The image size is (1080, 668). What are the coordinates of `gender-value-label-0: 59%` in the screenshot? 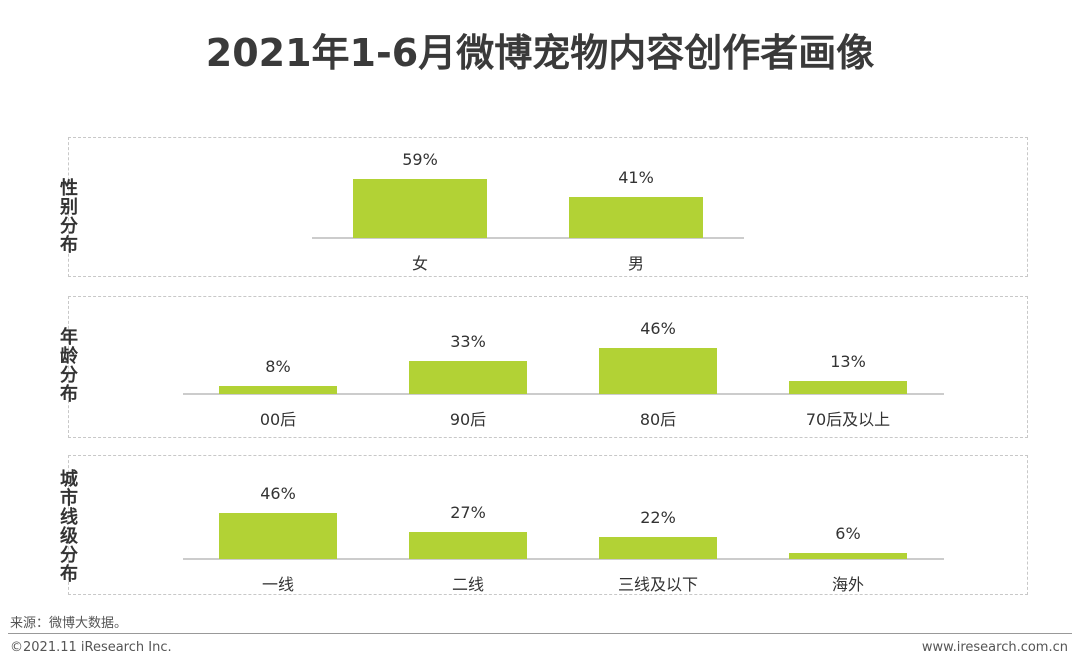 It's located at (420, 159).